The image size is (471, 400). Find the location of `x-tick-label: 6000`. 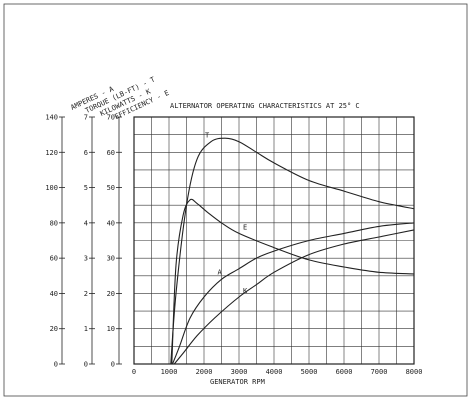

x-tick-label: 6000 is located at coordinates (344, 372).